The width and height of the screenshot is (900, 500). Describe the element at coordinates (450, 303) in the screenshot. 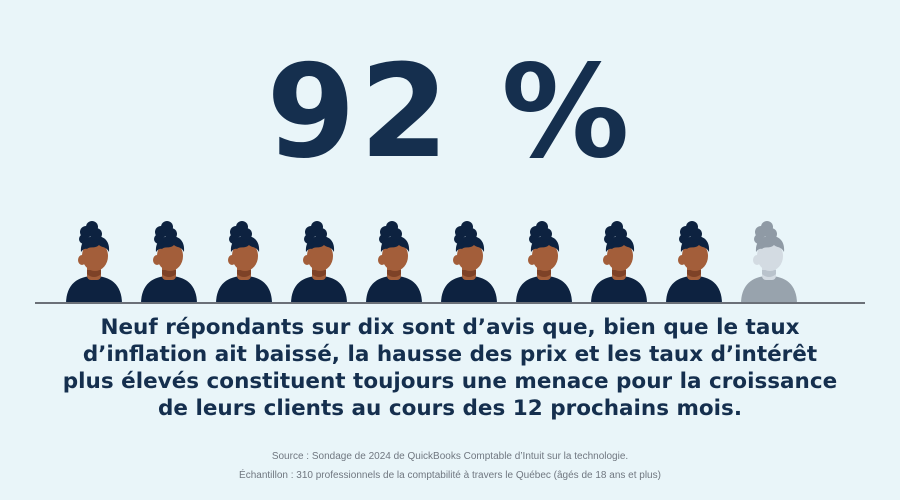

I see `baseline-divider` at that location.